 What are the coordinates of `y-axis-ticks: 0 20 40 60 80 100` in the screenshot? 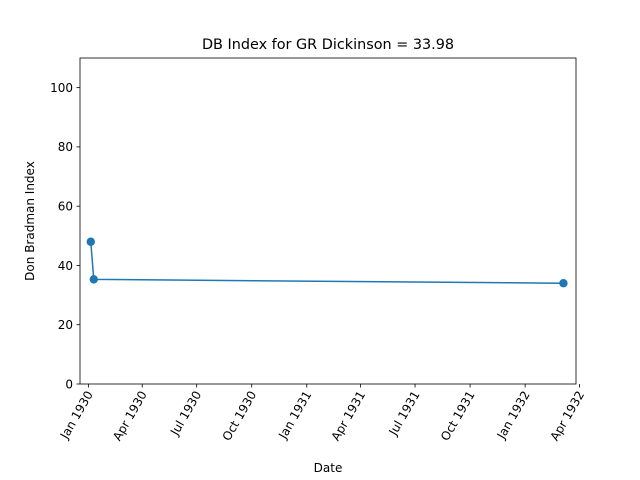 It's located at (65, 236).